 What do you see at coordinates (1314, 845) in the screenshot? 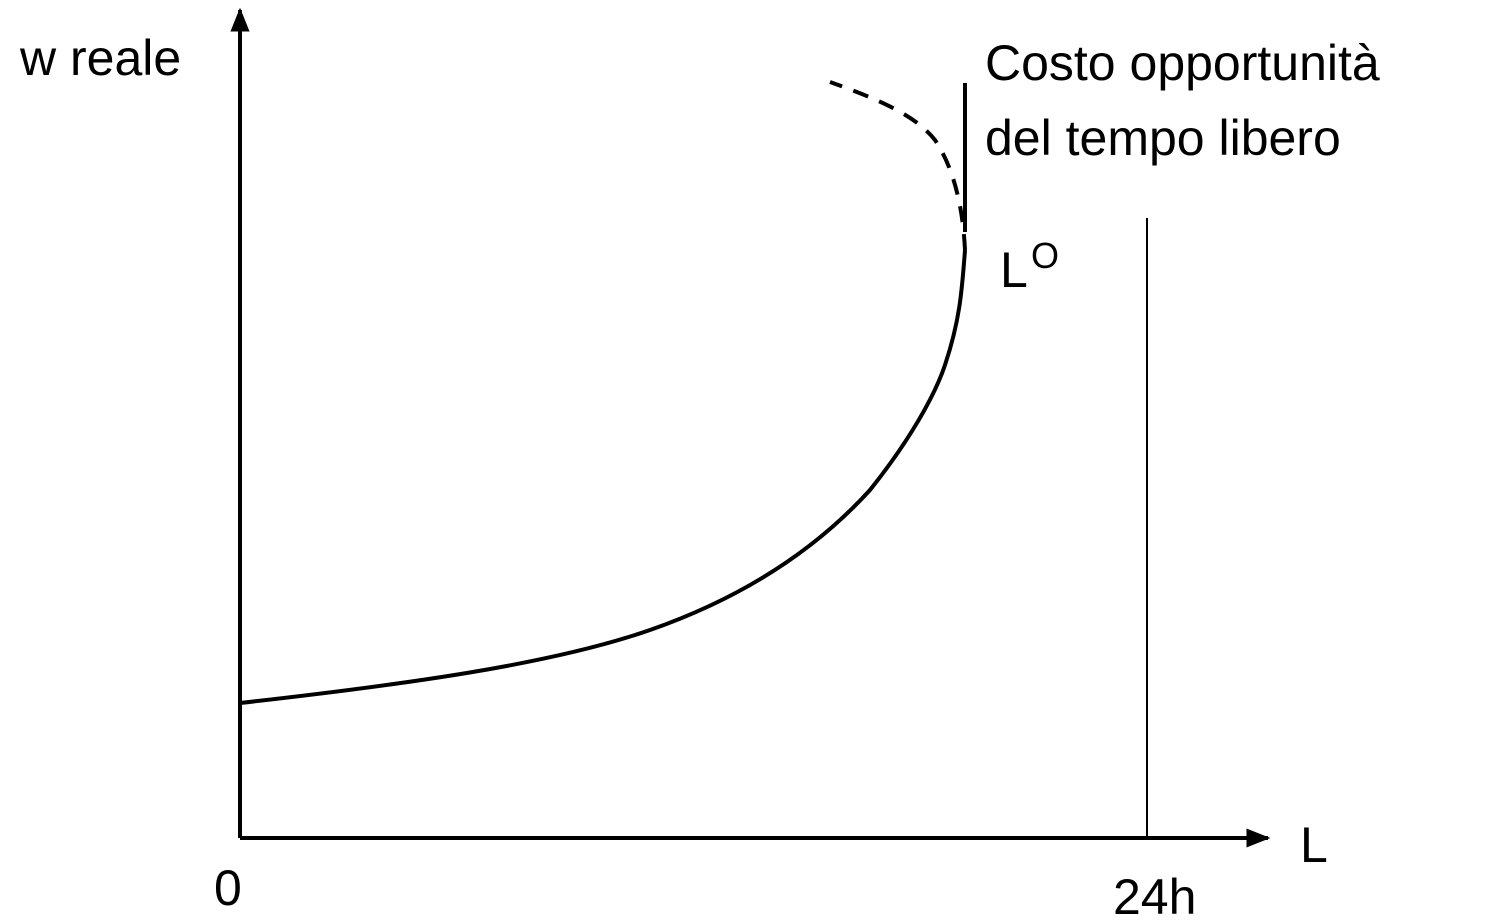
I see `x-axis-label: L` at bounding box center [1314, 845].